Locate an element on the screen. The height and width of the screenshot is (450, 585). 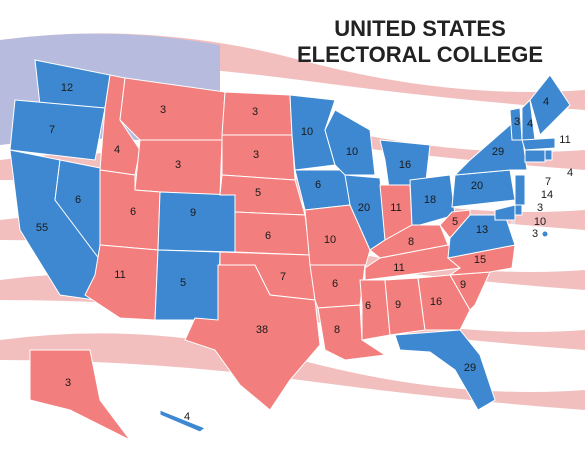
title-line: UNITED STATES is located at coordinates (420, 28).